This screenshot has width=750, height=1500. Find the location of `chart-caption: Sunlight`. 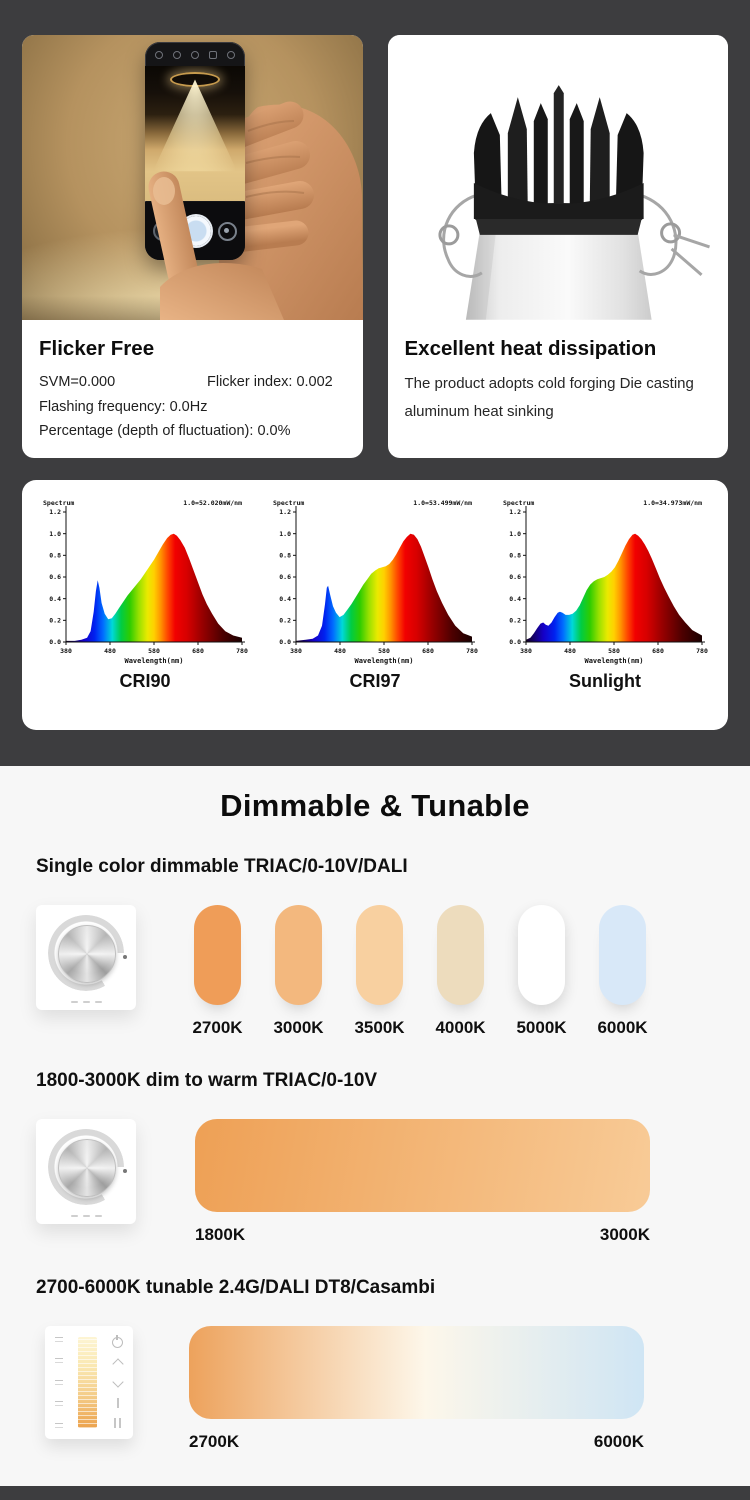

chart-caption: Sunlight is located at coordinates (605, 680).